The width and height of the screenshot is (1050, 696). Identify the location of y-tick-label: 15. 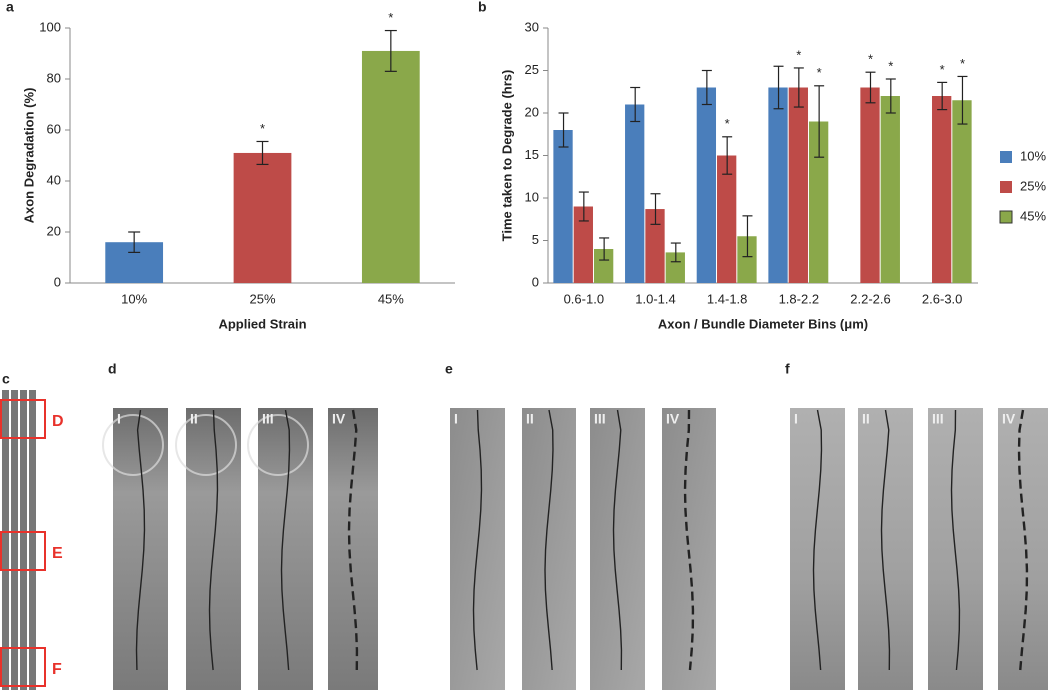
(532, 154).